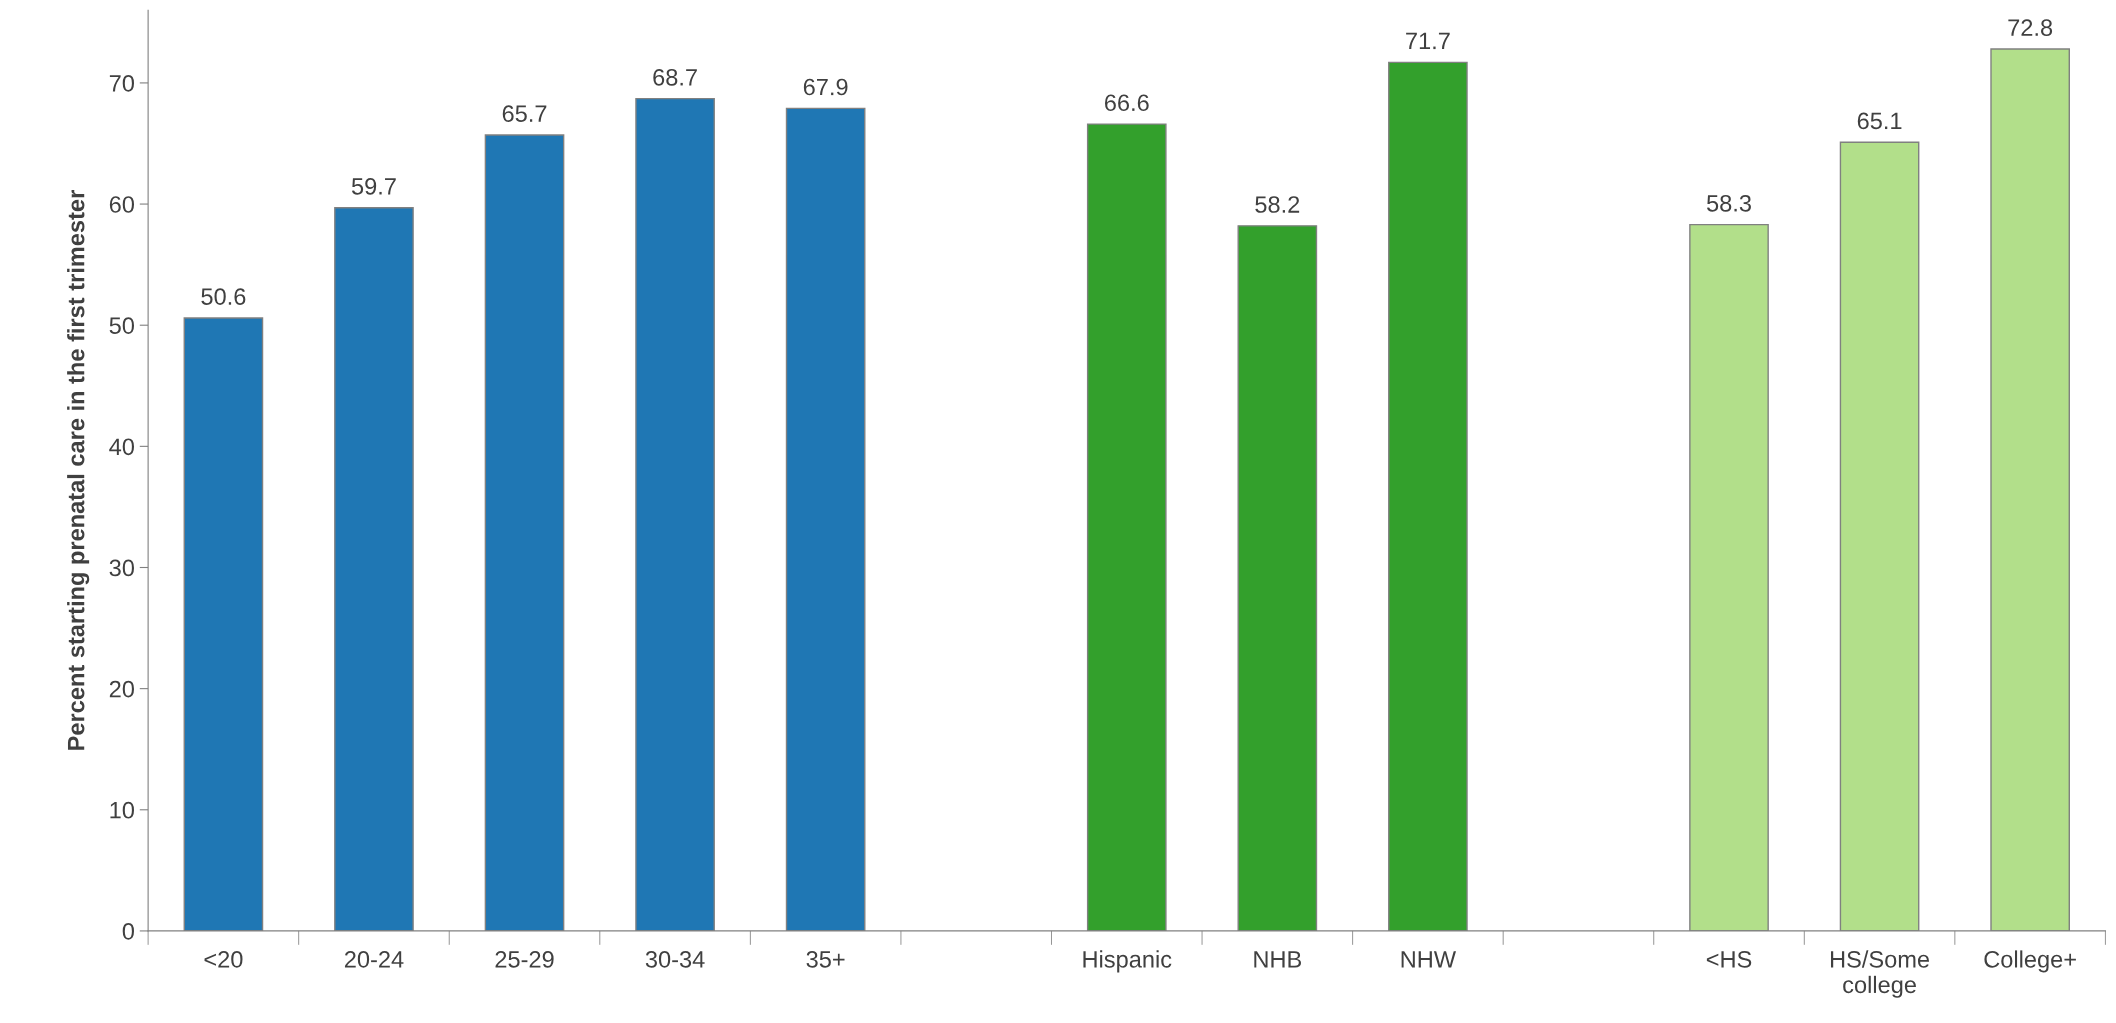 The height and width of the screenshot is (1023, 2116). Describe the element at coordinates (373, 186) in the screenshot. I see `data-label: 59.7` at that location.